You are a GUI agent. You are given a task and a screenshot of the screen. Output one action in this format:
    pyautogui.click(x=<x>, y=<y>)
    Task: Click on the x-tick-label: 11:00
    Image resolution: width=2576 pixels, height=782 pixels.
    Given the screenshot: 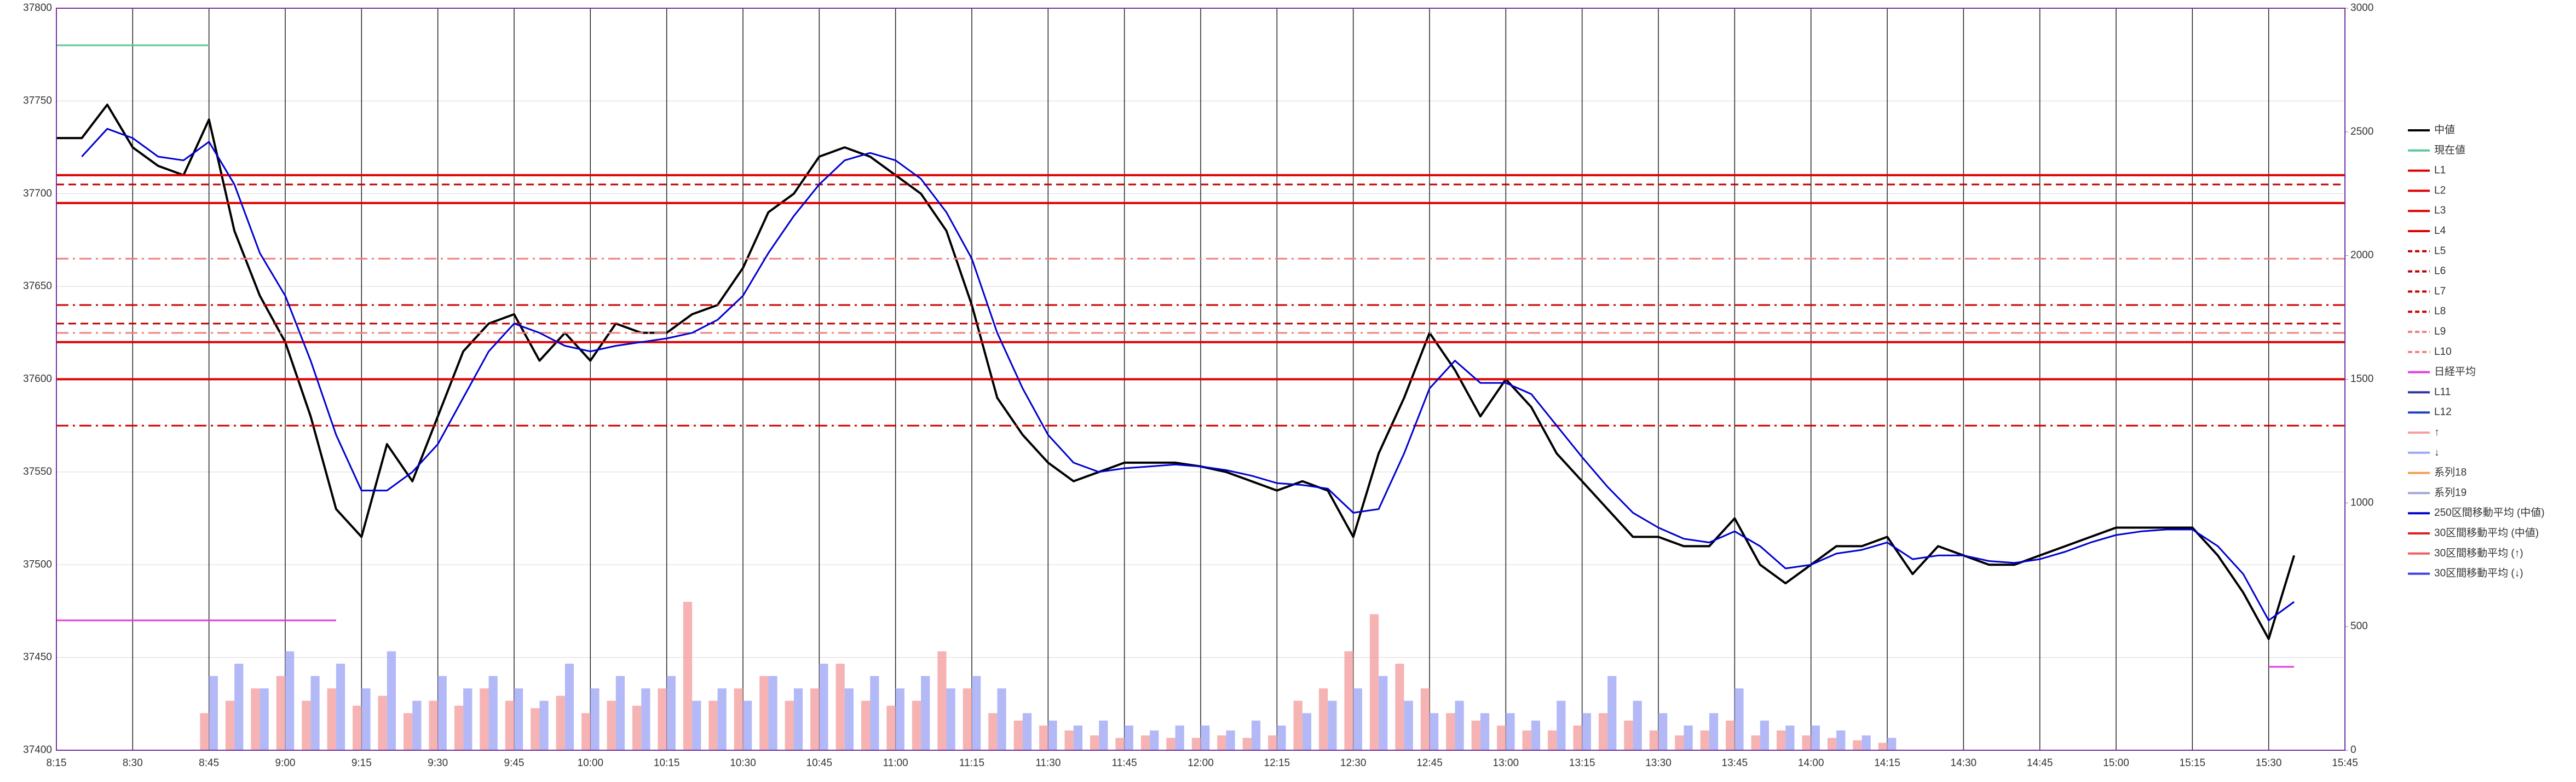 What is the action you would take?
    pyautogui.click(x=895, y=763)
    